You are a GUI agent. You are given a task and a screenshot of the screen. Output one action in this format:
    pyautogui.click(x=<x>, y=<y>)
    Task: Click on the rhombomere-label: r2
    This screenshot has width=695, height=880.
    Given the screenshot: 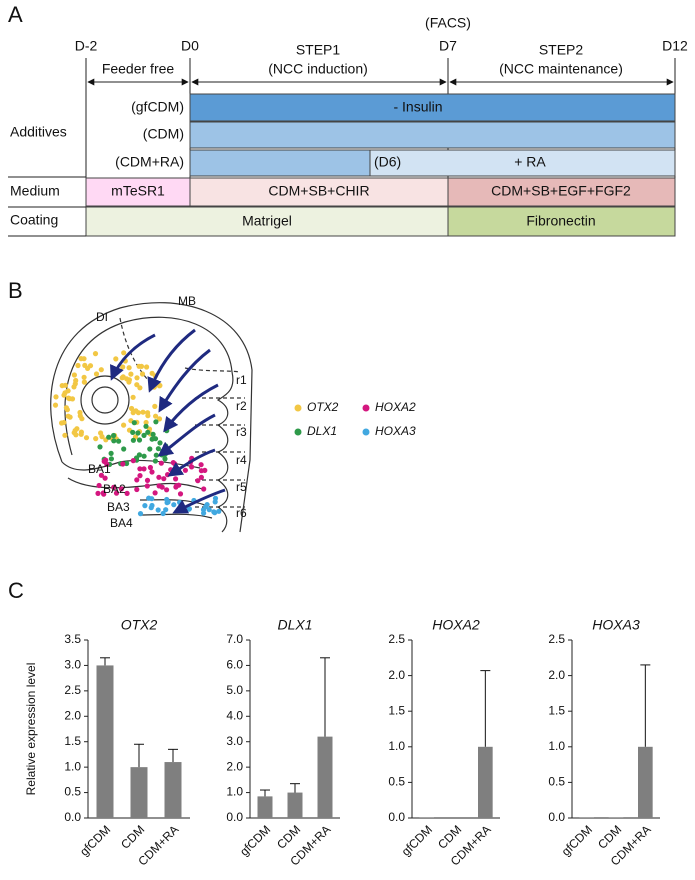 What is the action you would take?
    pyautogui.click(x=241, y=406)
    